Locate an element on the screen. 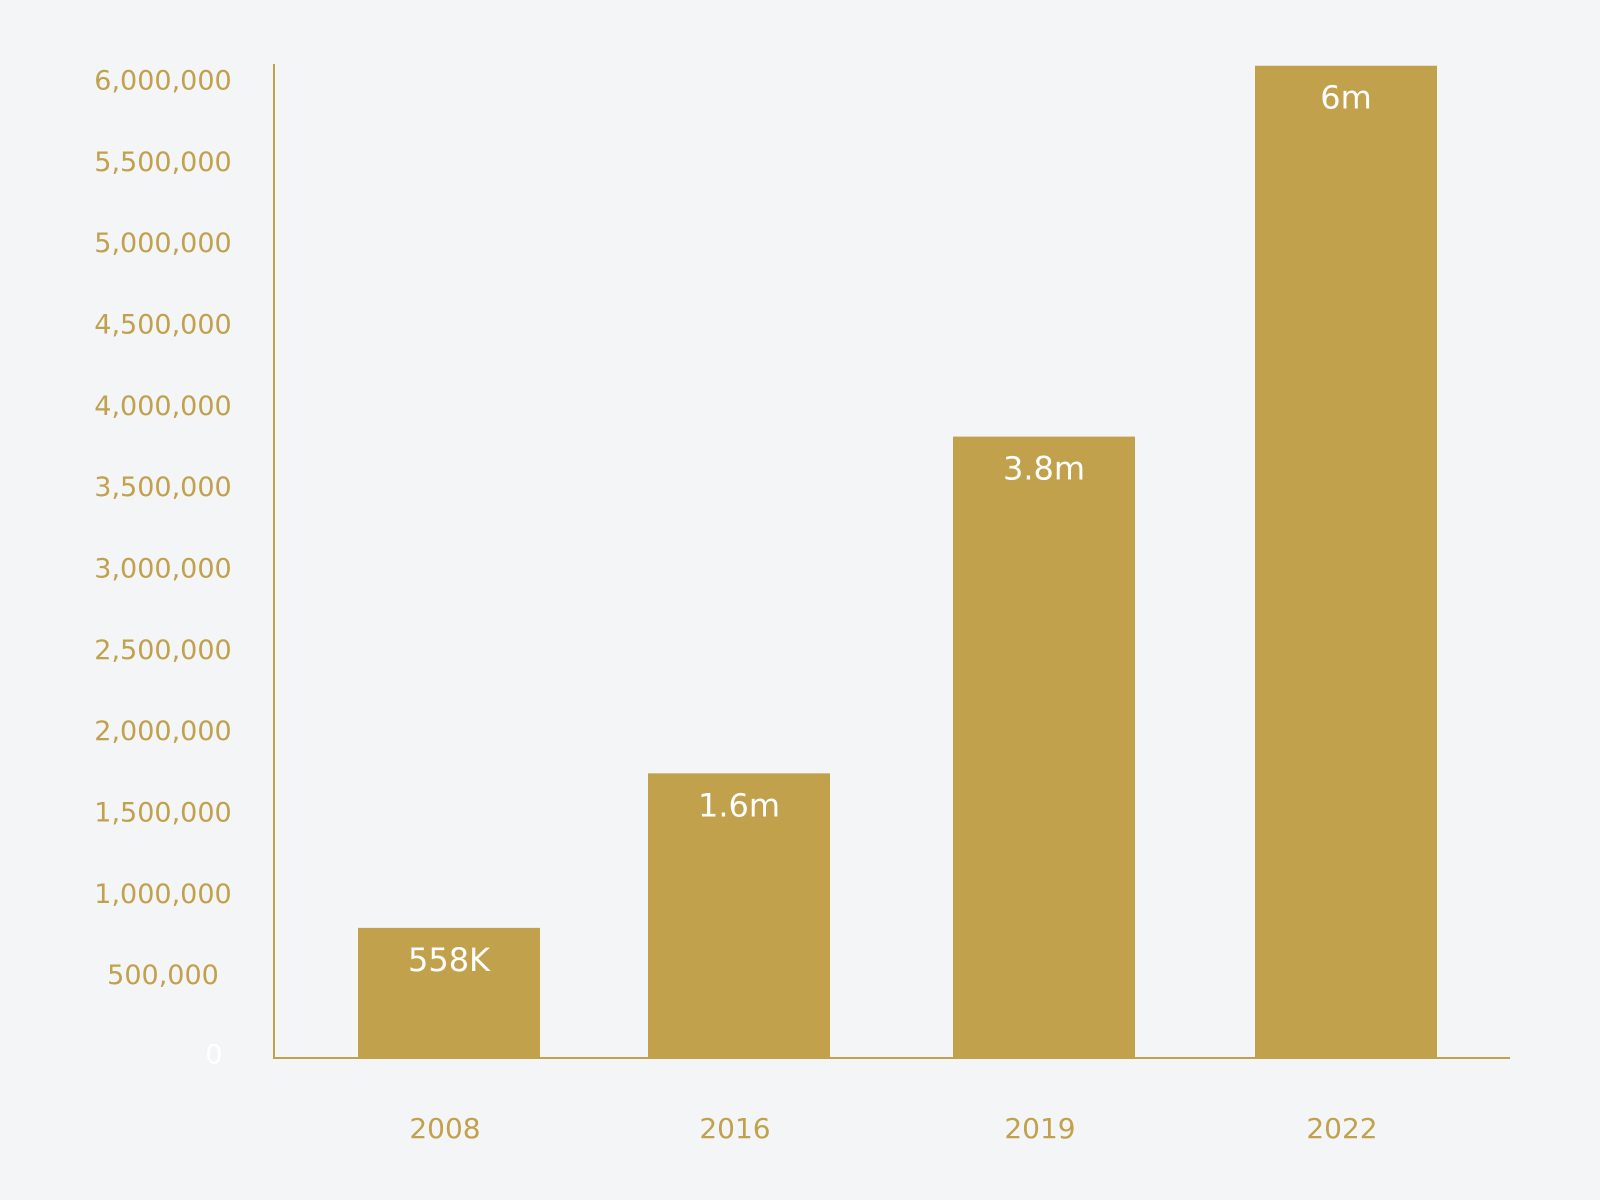 The image size is (1600, 1200). y-tick-label: 500,000 is located at coordinates (163, 975).